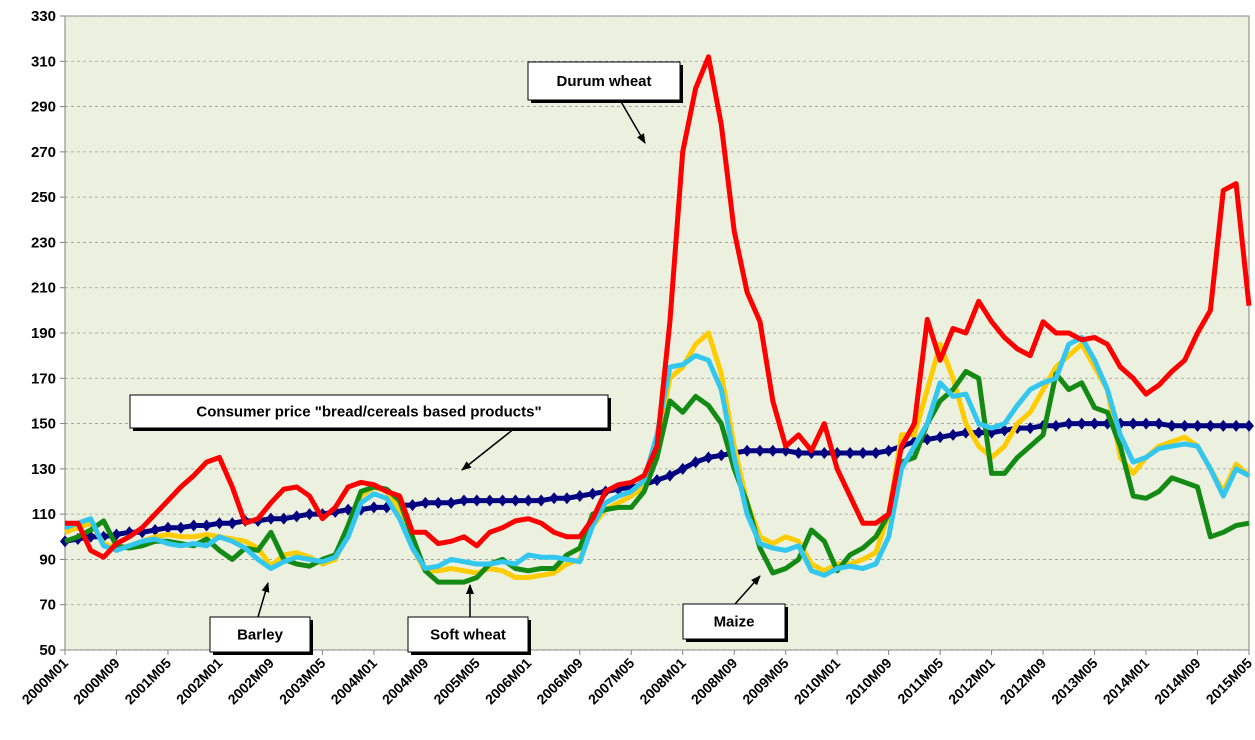 The width and height of the screenshot is (1255, 740). Describe the element at coordinates (1229, 681) in the screenshot. I see `x-tick-label: 2015M05` at that location.